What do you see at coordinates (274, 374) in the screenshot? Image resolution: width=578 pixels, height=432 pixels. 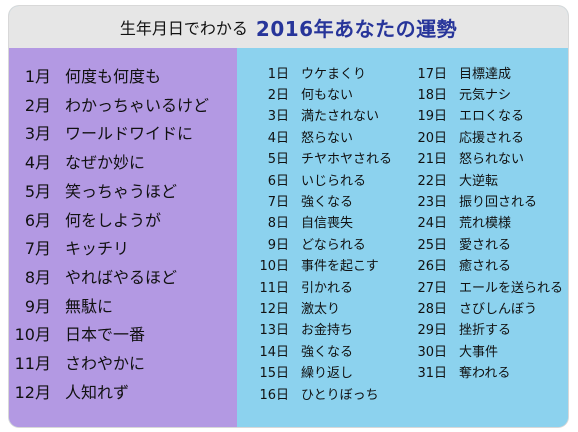 I see `day-label: 15日` at bounding box center [274, 374].